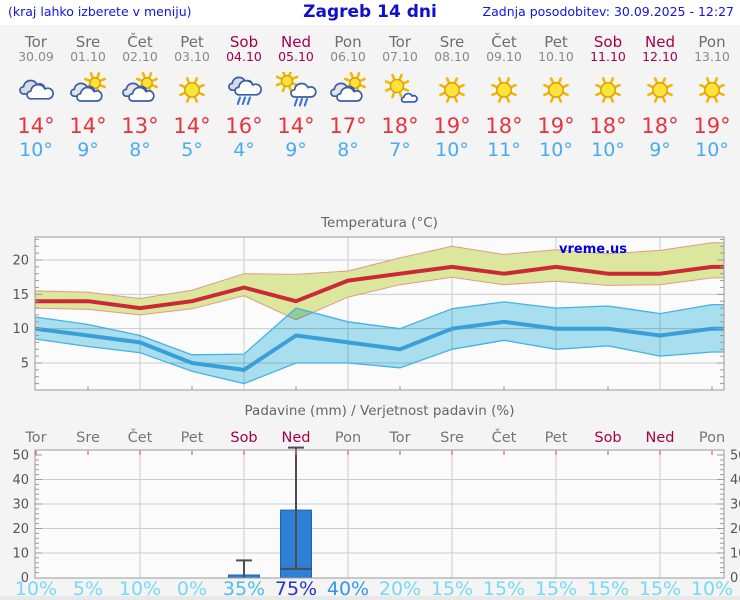  Describe the element at coordinates (504, 56) in the screenshot. I see `day-date-label: 09.10` at that location.